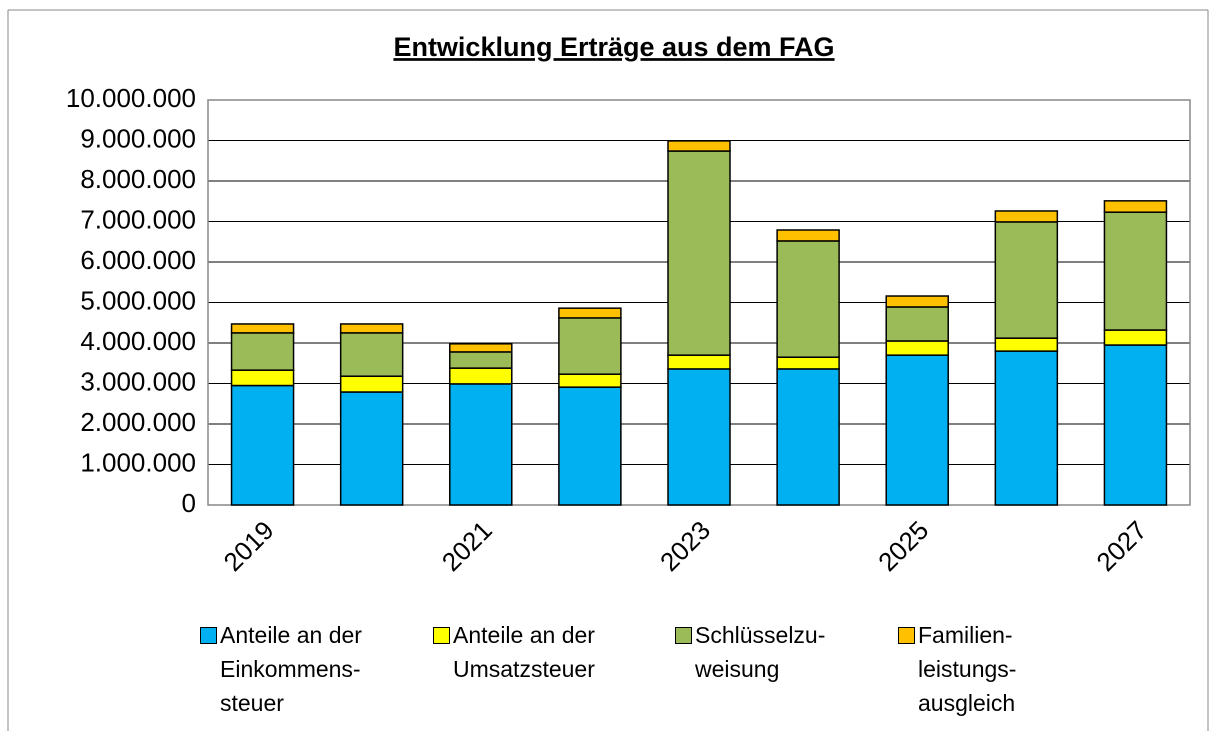 This screenshot has width=1215, height=731. What do you see at coordinates (903, 546) in the screenshot?
I see `x-tick-label: 2025` at bounding box center [903, 546].